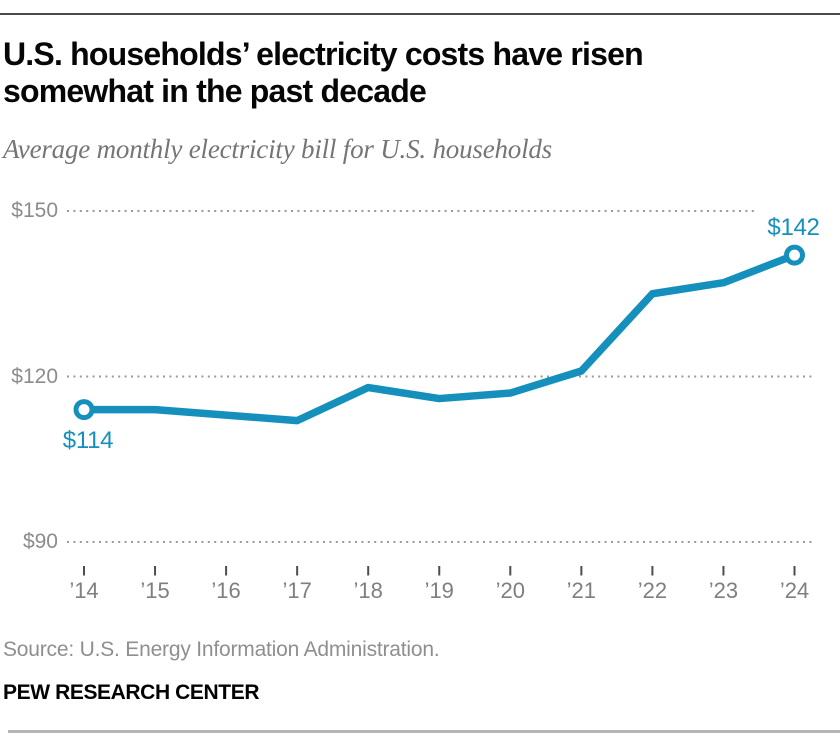 The width and height of the screenshot is (840, 744). What do you see at coordinates (793, 227) in the screenshot?
I see `value-label-end: $142` at bounding box center [793, 227].